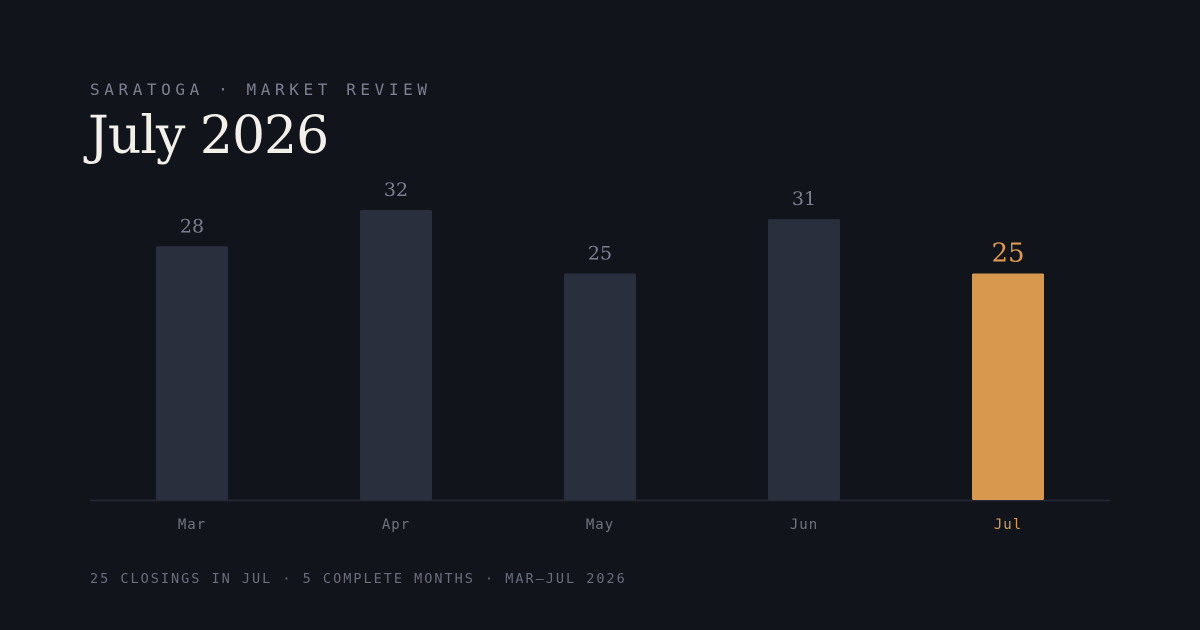 This screenshot has height=630, width=1200. I want to click on chart-eyebrow: SARATOGA · MARKET REVIEW, so click(261, 89).